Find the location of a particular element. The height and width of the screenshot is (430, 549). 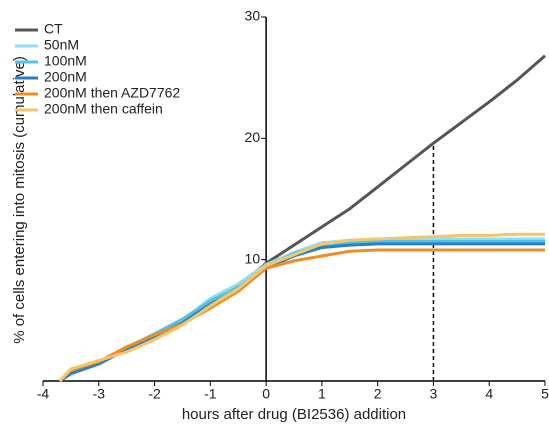

x-tick-label: 4 is located at coordinates (489, 394).